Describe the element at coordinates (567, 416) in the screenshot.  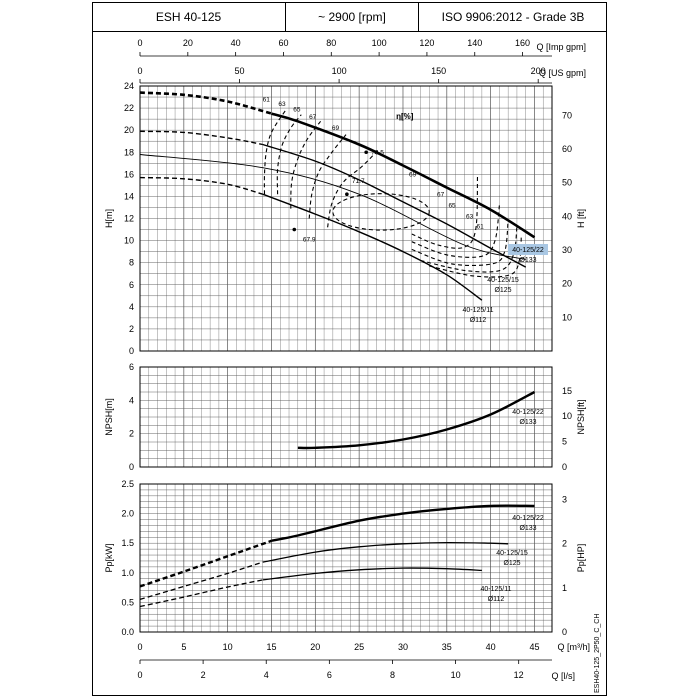
I see `tick-label-npsh-ft: 10` at that location.